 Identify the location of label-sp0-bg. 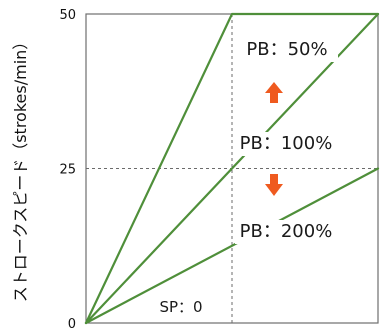
(181, 307).